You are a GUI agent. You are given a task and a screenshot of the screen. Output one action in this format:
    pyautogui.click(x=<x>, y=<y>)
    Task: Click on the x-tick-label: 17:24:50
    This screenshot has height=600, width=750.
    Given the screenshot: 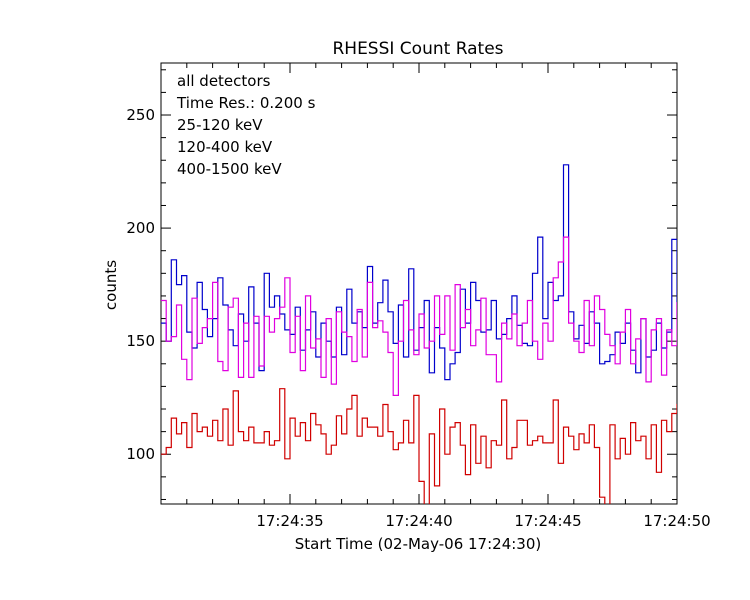 What is the action you would take?
    pyautogui.click(x=676, y=521)
    